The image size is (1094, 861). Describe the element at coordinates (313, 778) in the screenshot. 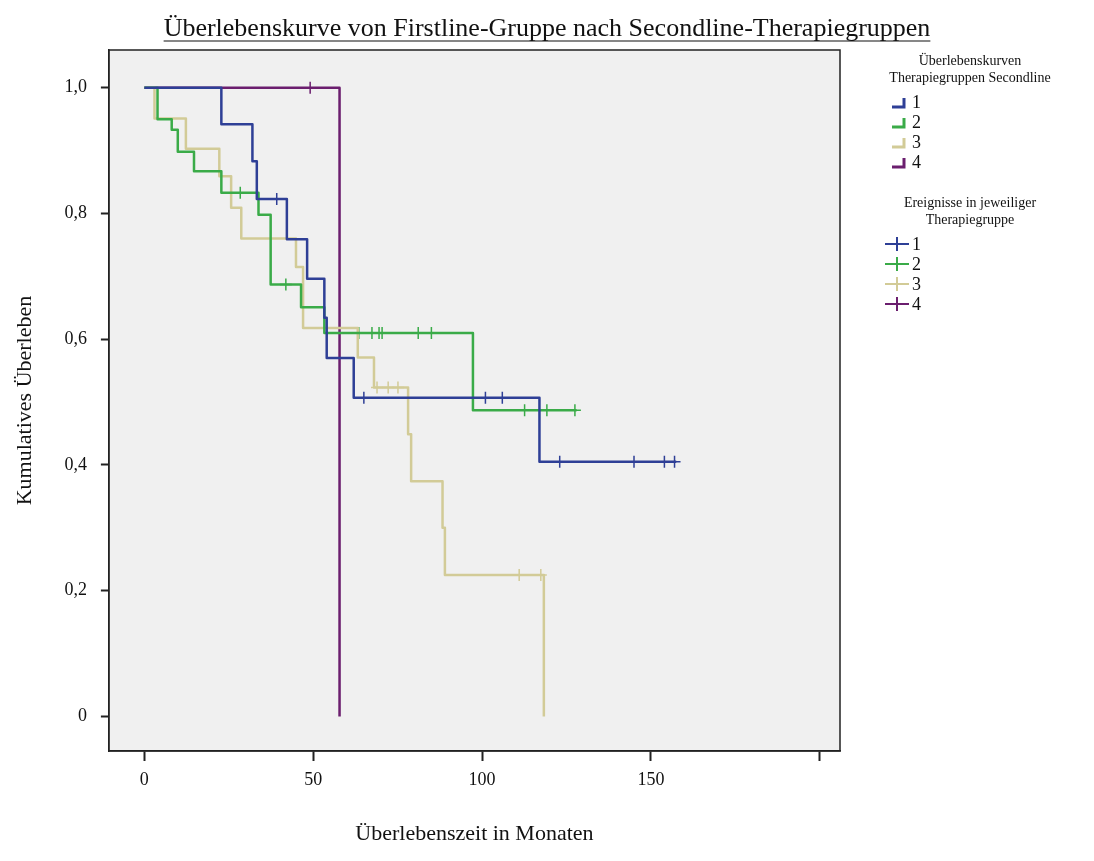

I see `x-tick-label: 50` at that location.